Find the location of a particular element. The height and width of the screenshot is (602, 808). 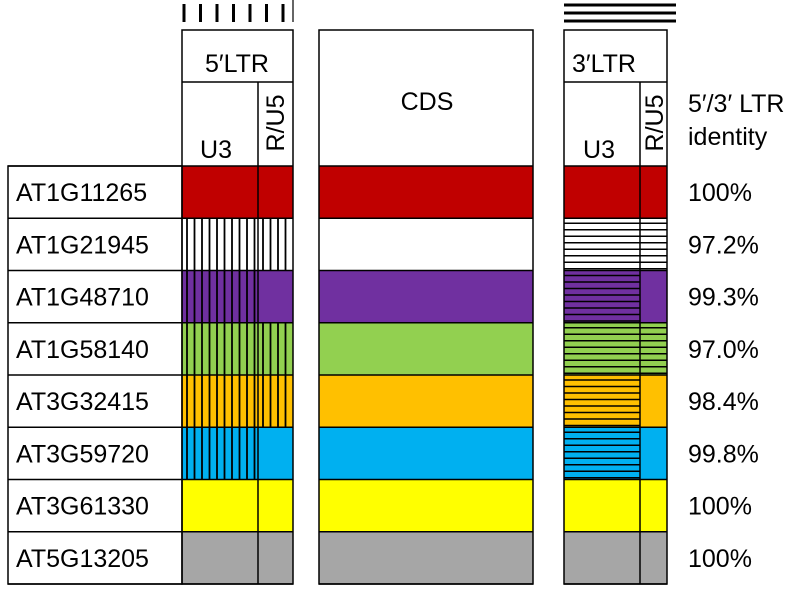

identity-value: 99.8% is located at coordinates (723, 454).